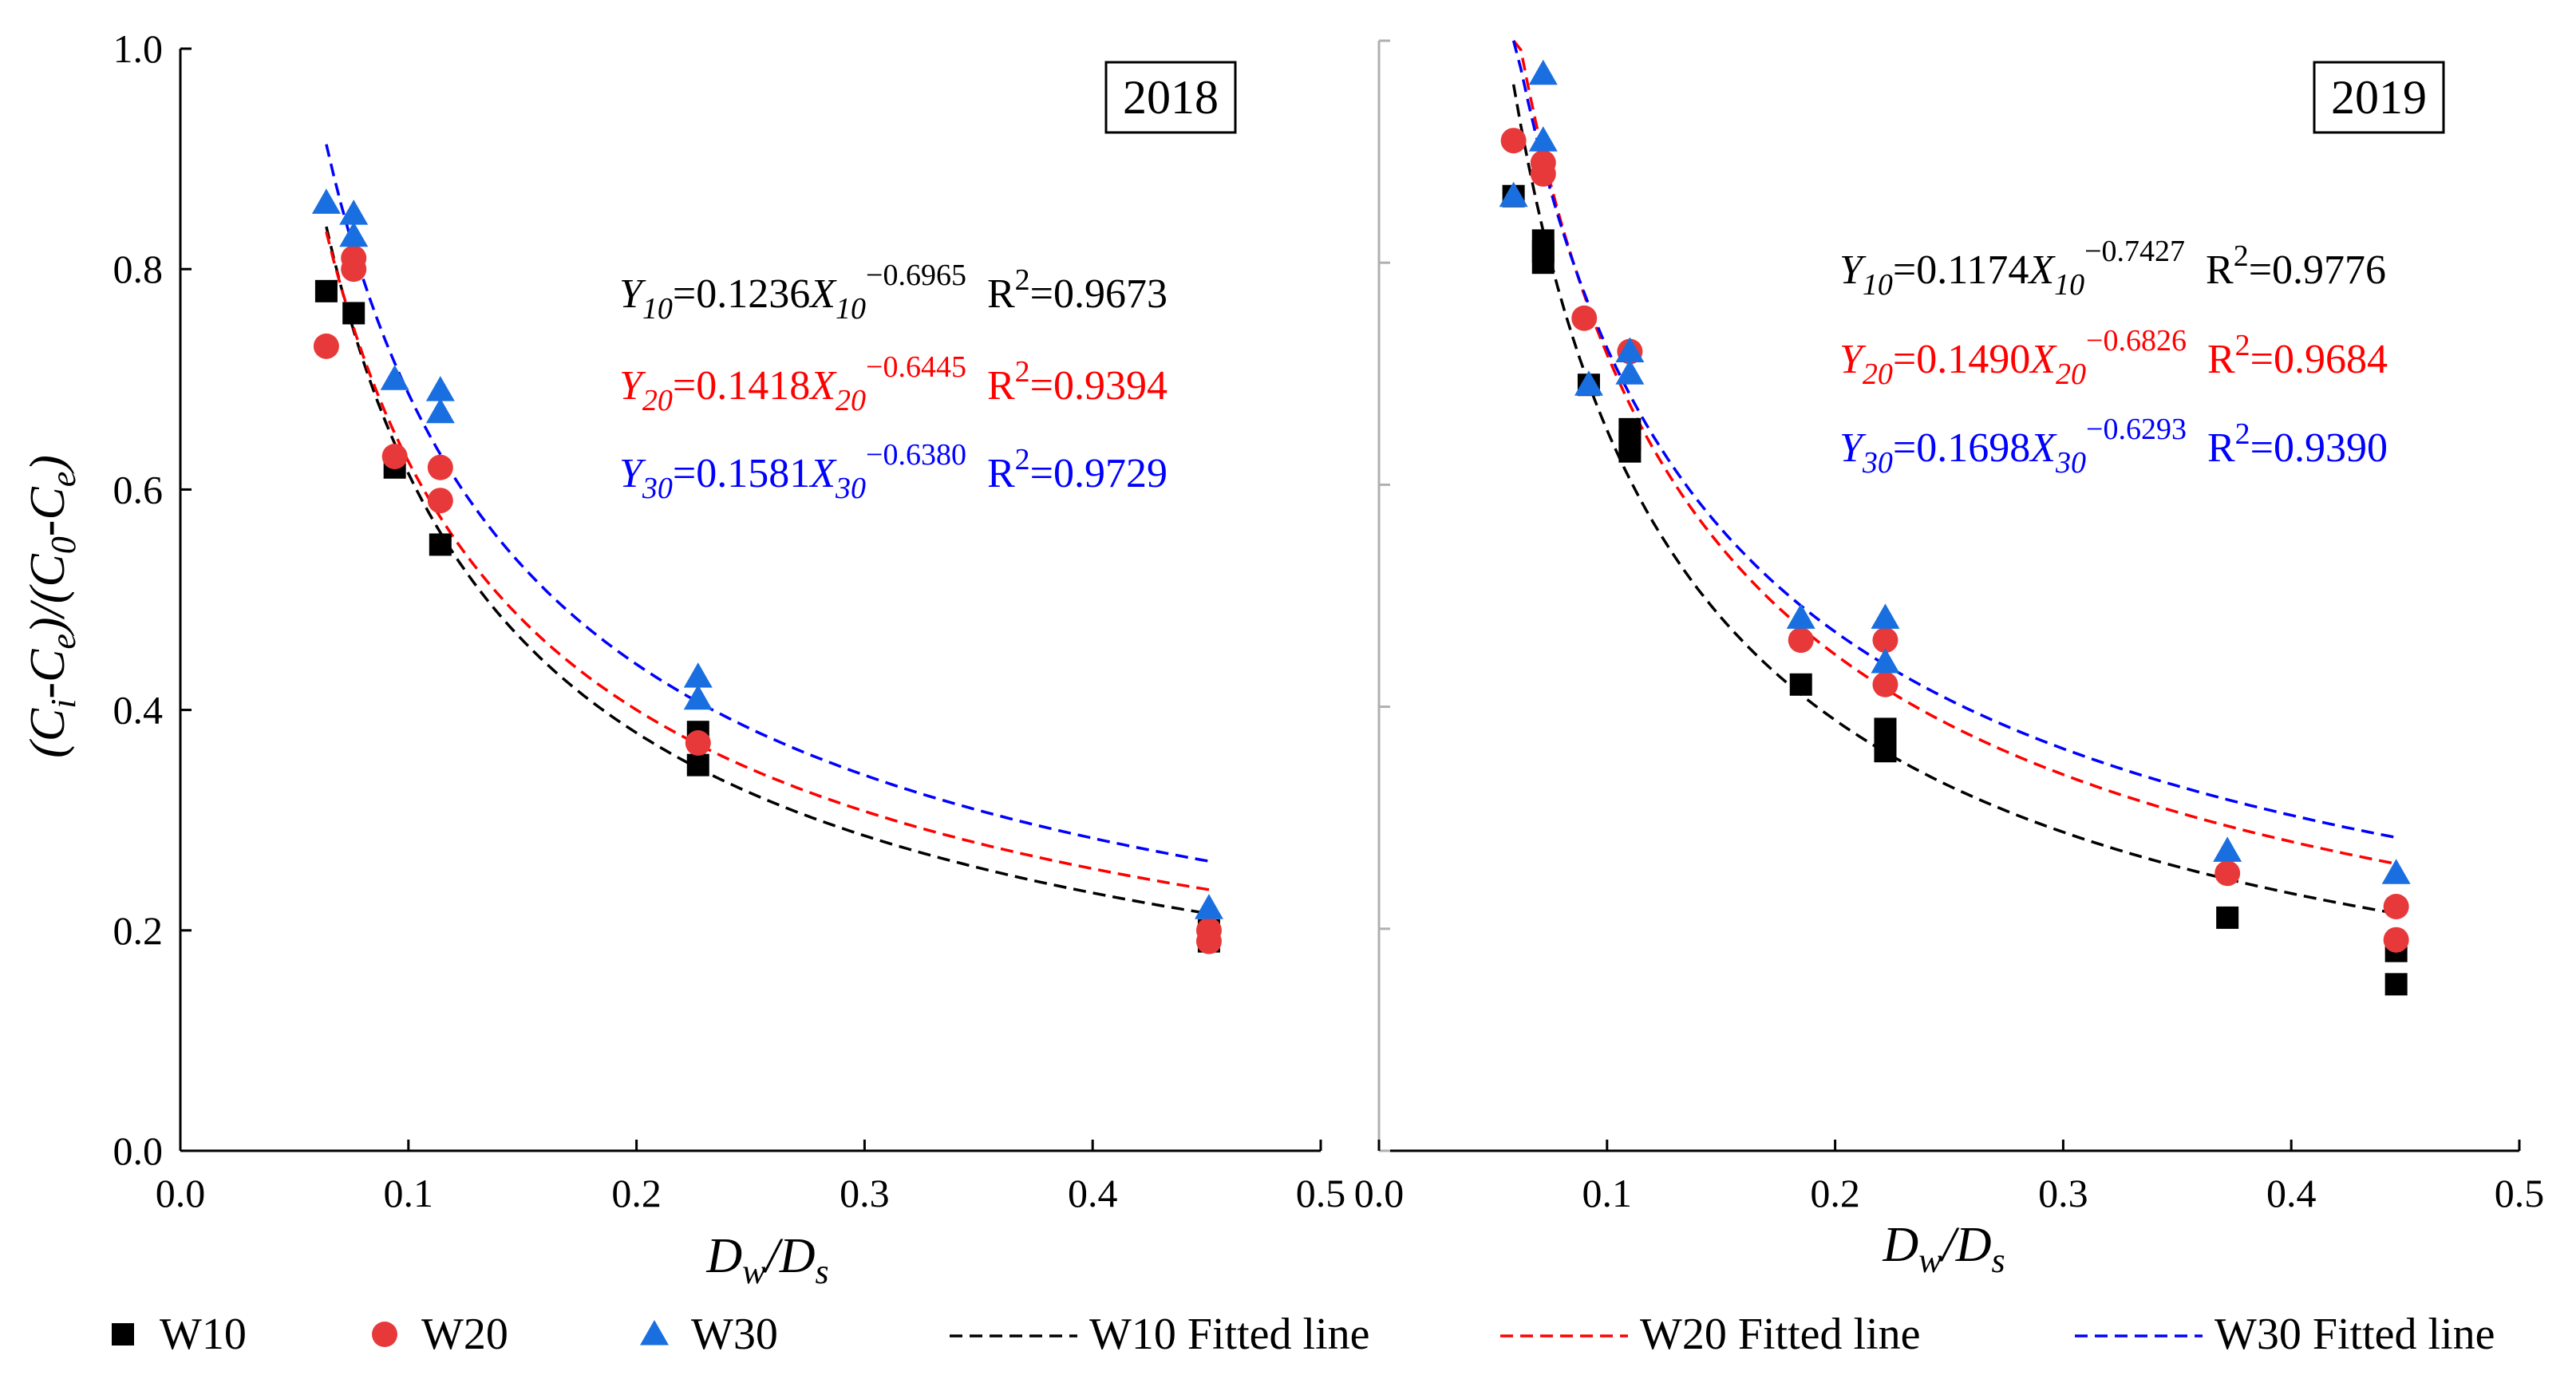  What do you see at coordinates (138, 48) in the screenshot?
I see `y-tick-label: 1.0` at bounding box center [138, 48].